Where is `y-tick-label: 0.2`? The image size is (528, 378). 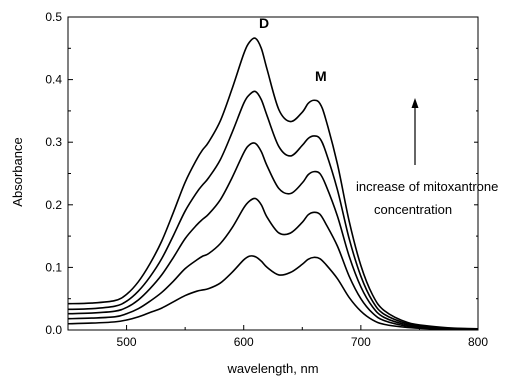 y-tick-label: 0.2 is located at coordinates (53, 205).